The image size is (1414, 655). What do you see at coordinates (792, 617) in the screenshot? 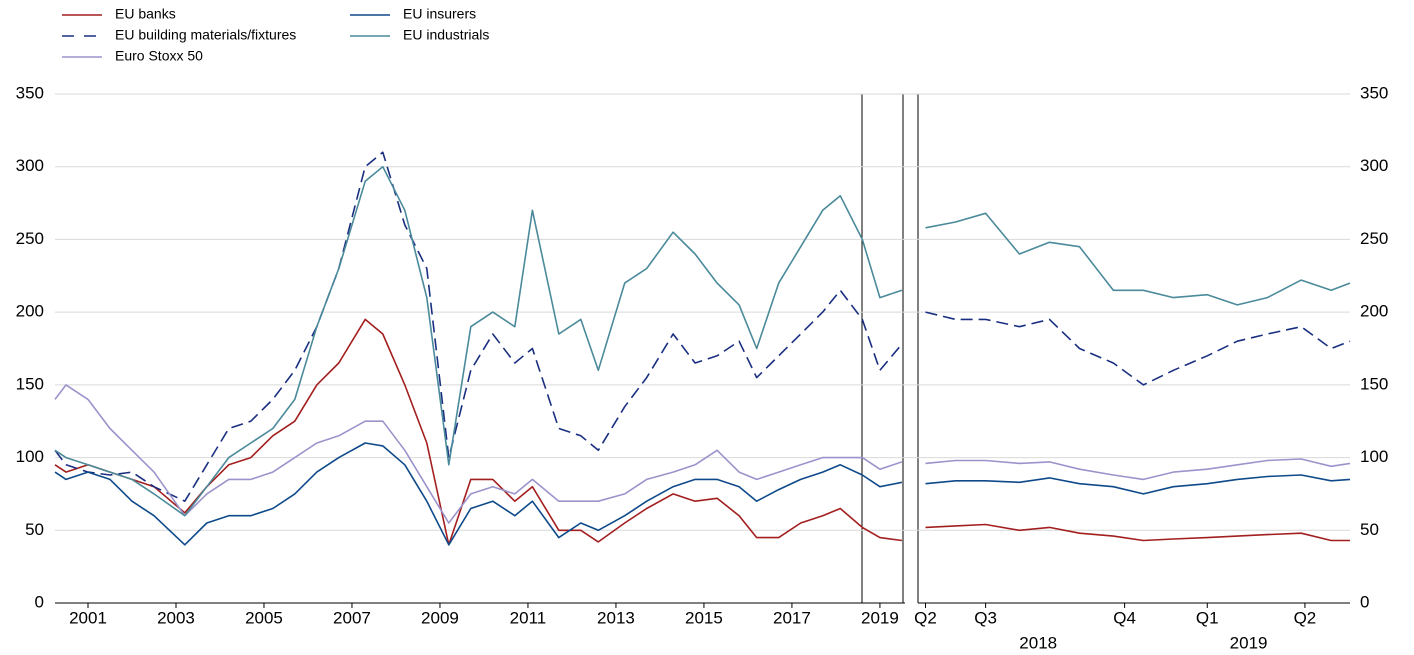
I see `x-tick-label: 2017` at bounding box center [792, 617].